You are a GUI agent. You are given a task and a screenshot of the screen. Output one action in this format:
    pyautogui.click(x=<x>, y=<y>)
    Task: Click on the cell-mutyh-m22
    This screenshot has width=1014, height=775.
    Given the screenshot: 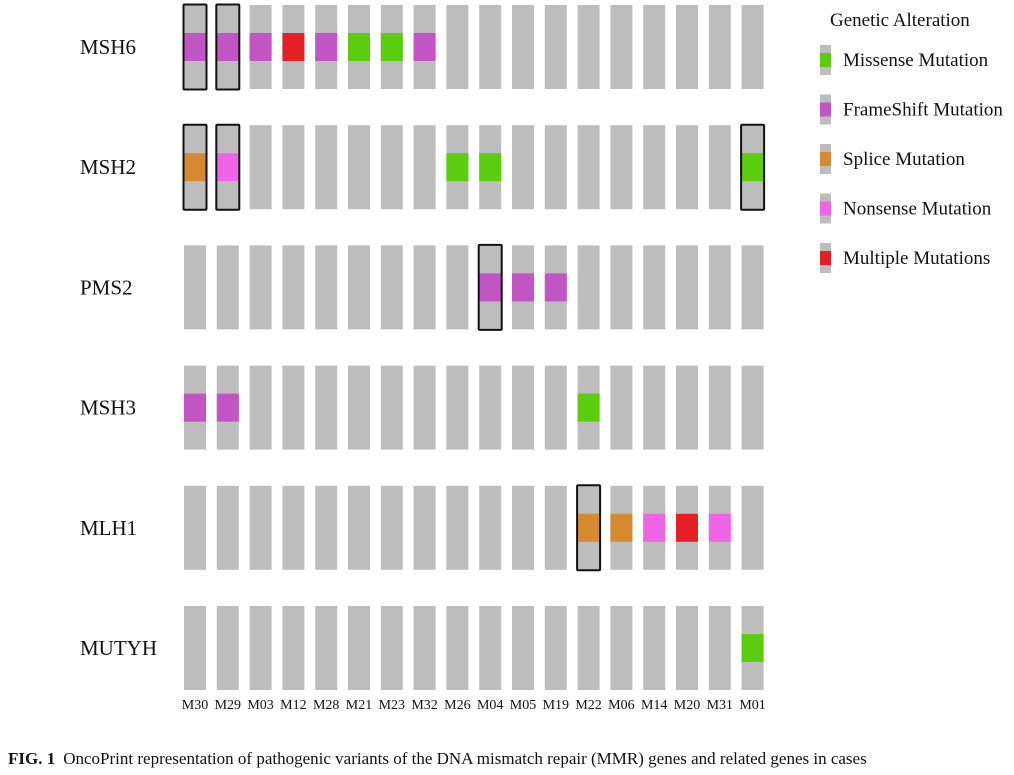 What is the action you would take?
    pyautogui.click(x=588, y=648)
    